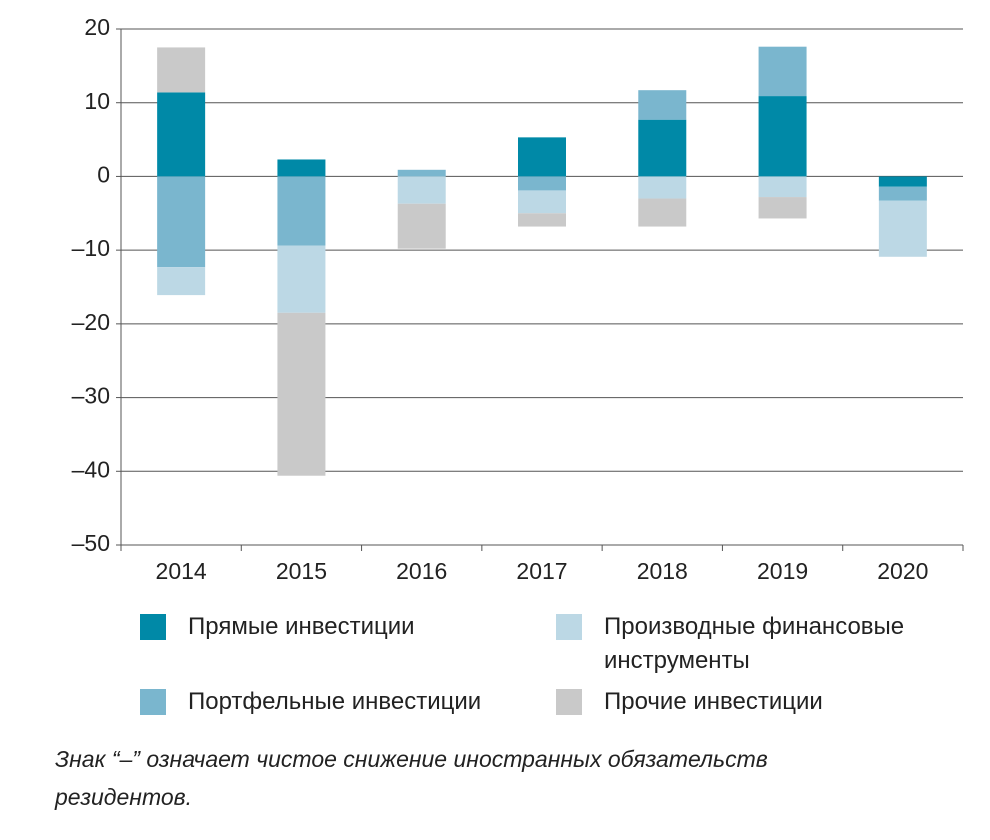 The image size is (990, 840). I want to click on x-tick-label: 2019, so click(782, 571).